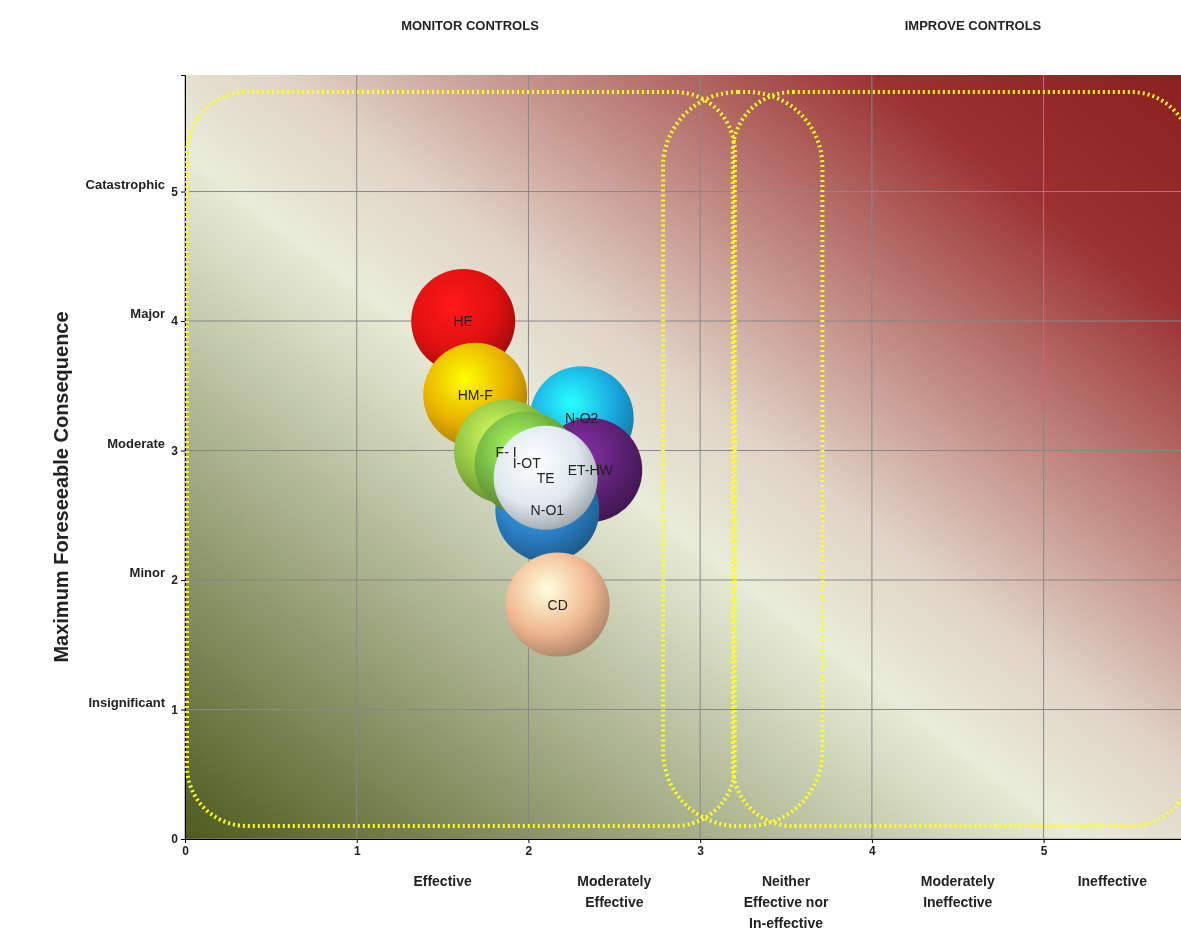 This screenshot has height=935, width=1181. What do you see at coordinates (973, 25) in the screenshot?
I see `text: IMPROVE CONTROLS` at bounding box center [973, 25].